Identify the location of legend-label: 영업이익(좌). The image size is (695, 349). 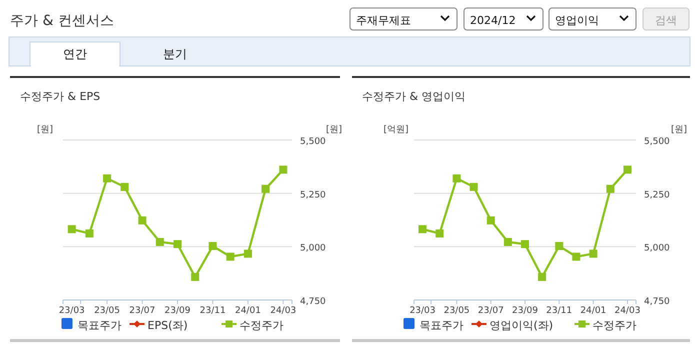
(522, 325).